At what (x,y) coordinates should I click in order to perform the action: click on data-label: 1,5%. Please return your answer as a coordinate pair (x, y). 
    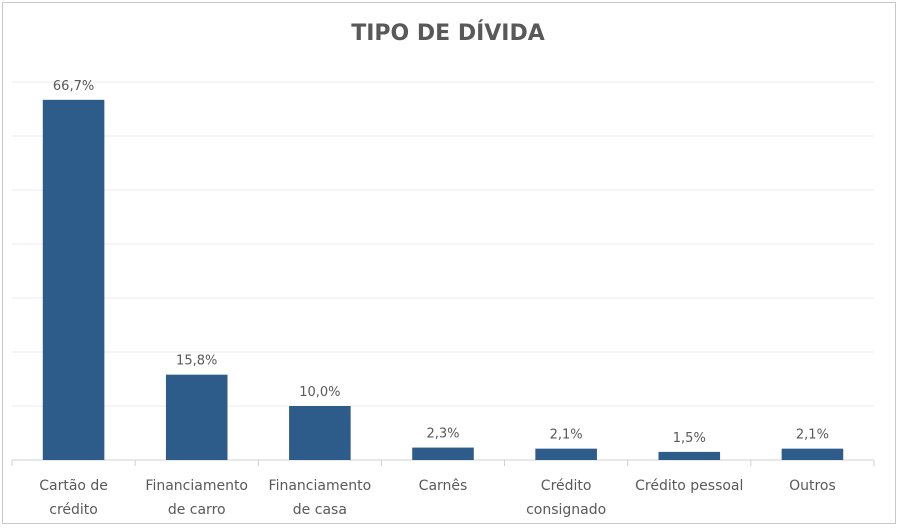
    Looking at the image, I should click on (689, 438).